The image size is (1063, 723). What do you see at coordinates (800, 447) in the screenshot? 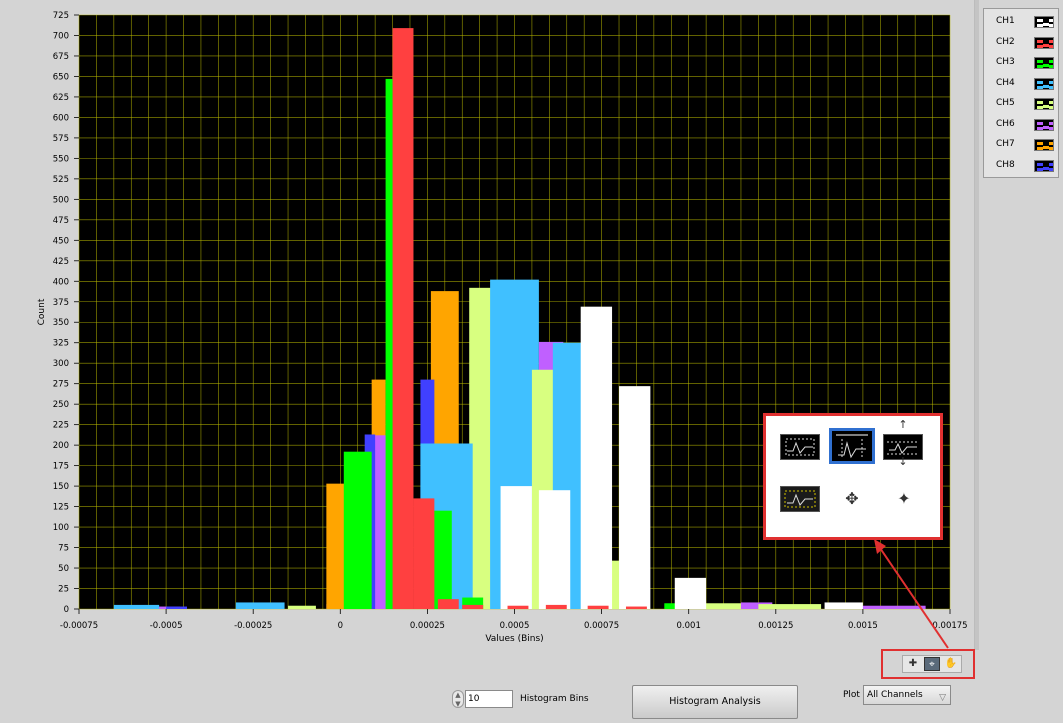
I see `zoom-rectangle-icon` at bounding box center [800, 447].